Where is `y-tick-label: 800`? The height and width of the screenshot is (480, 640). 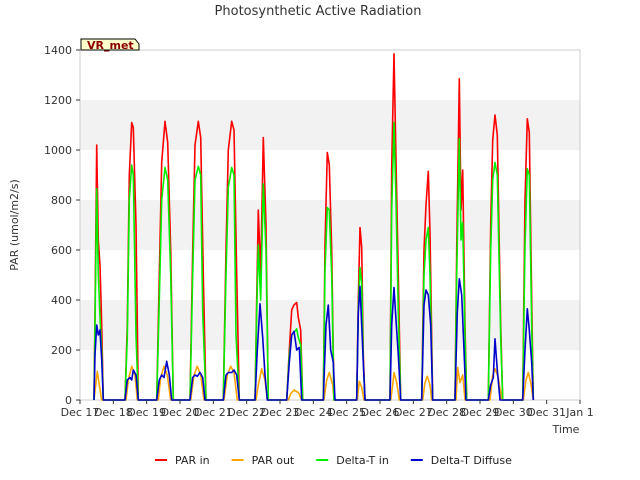
y-tick-label: 800 is located at coordinates (61, 200).